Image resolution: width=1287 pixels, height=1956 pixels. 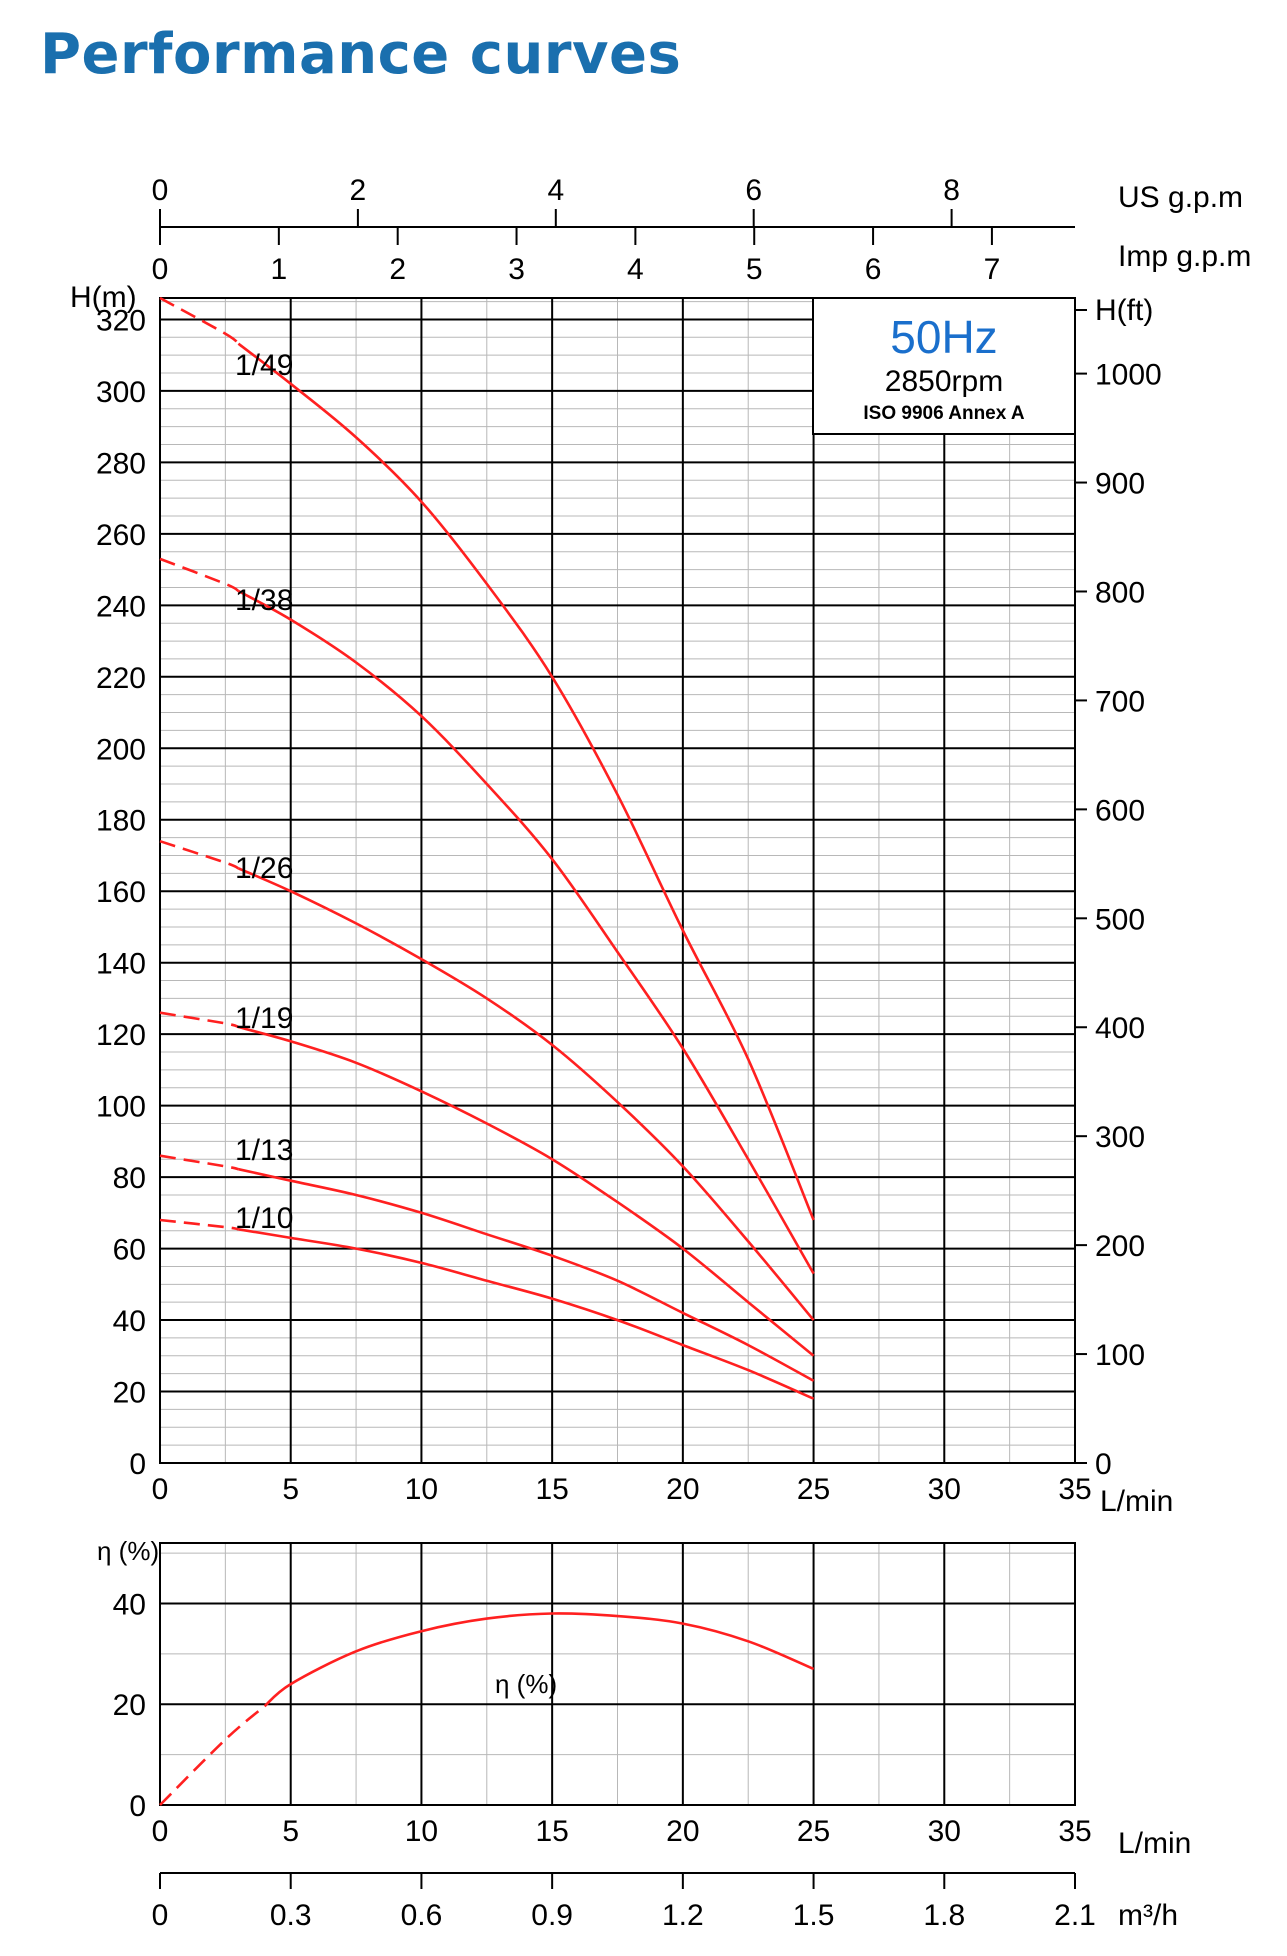 I want to click on eff-x-tick-label: 10, so click(x=421, y=1831).